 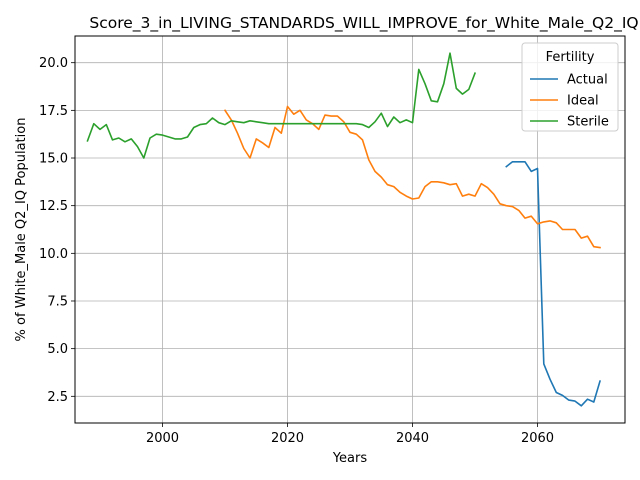 What do you see at coordinates (553, 284) in the screenshot?
I see `series-line-actual` at bounding box center [553, 284].